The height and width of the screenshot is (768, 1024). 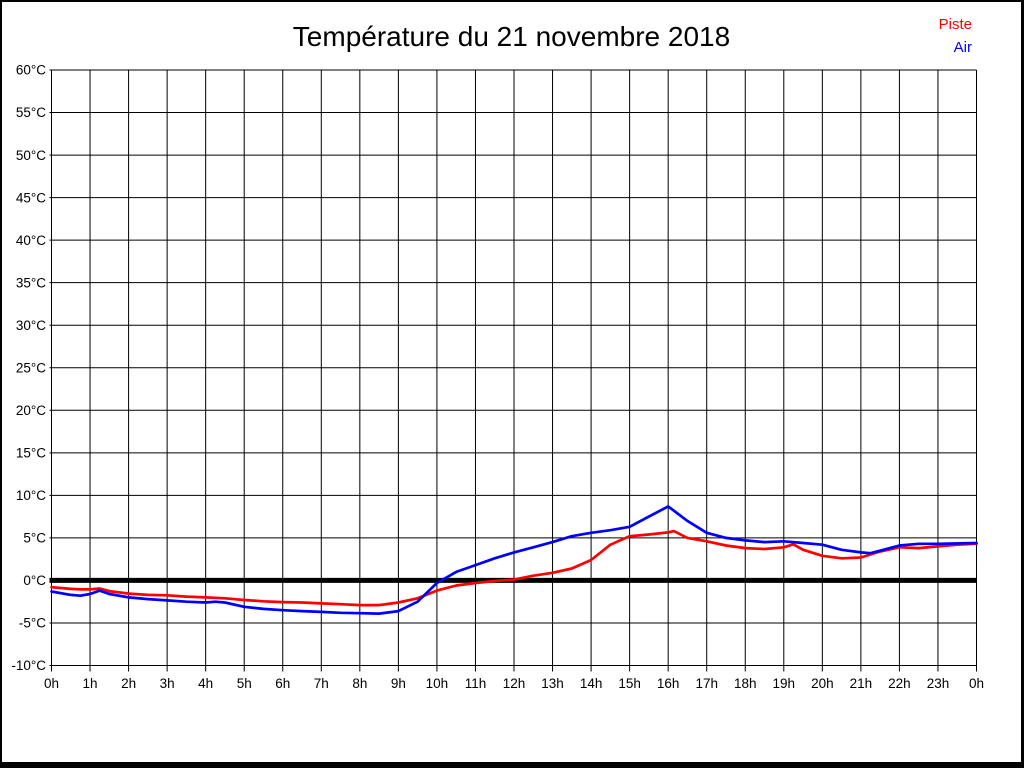 What do you see at coordinates (31, 197) in the screenshot?
I see `y-tick-label: 45°C` at bounding box center [31, 197].